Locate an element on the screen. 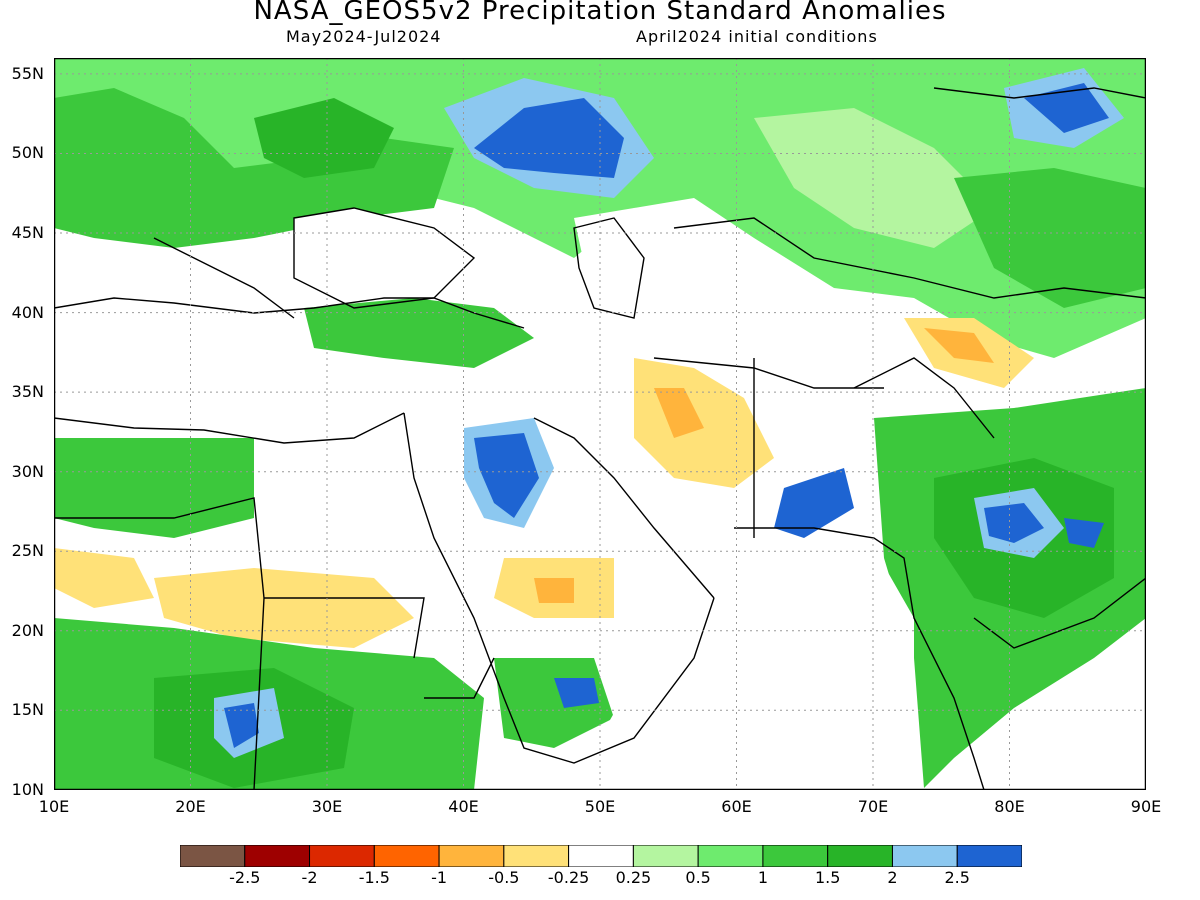 The height and width of the screenshot is (900, 1200). colorbar-label: -1 is located at coordinates (439, 877).